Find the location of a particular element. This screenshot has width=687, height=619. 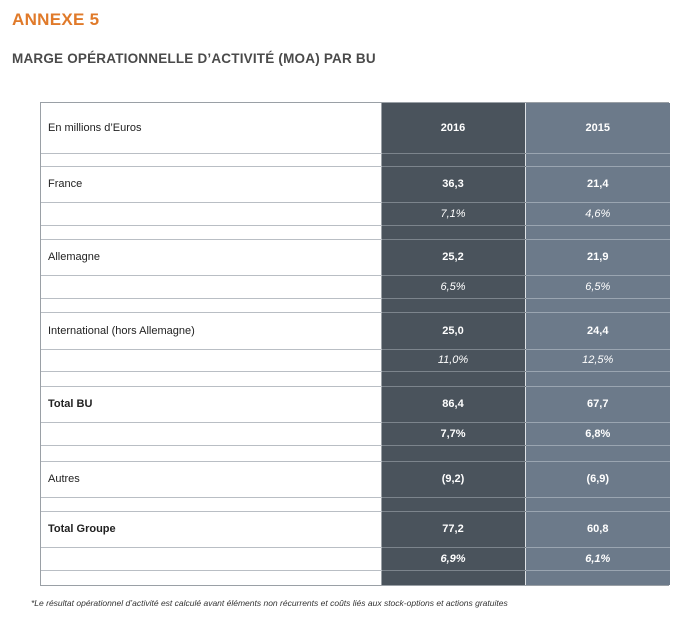

table-row-pct: 7,7% 6,8% is located at coordinates (355, 434).